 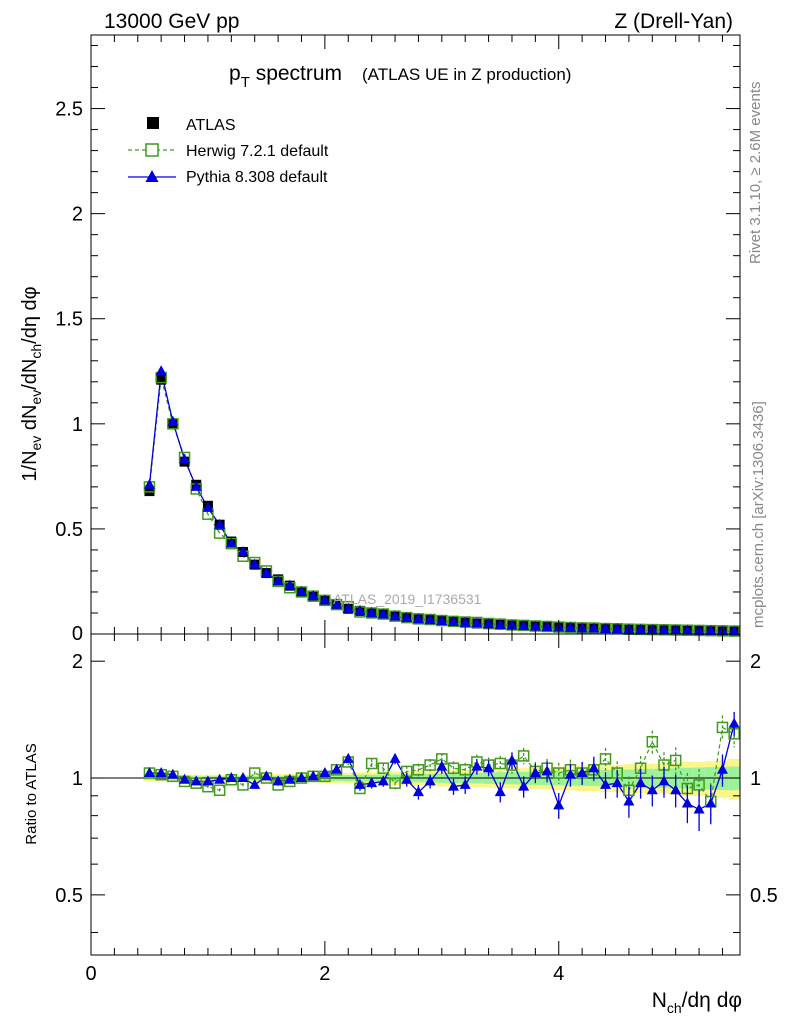 What do you see at coordinates (171, 21) in the screenshot?
I see `header-left: 13000 GeV pp` at bounding box center [171, 21].